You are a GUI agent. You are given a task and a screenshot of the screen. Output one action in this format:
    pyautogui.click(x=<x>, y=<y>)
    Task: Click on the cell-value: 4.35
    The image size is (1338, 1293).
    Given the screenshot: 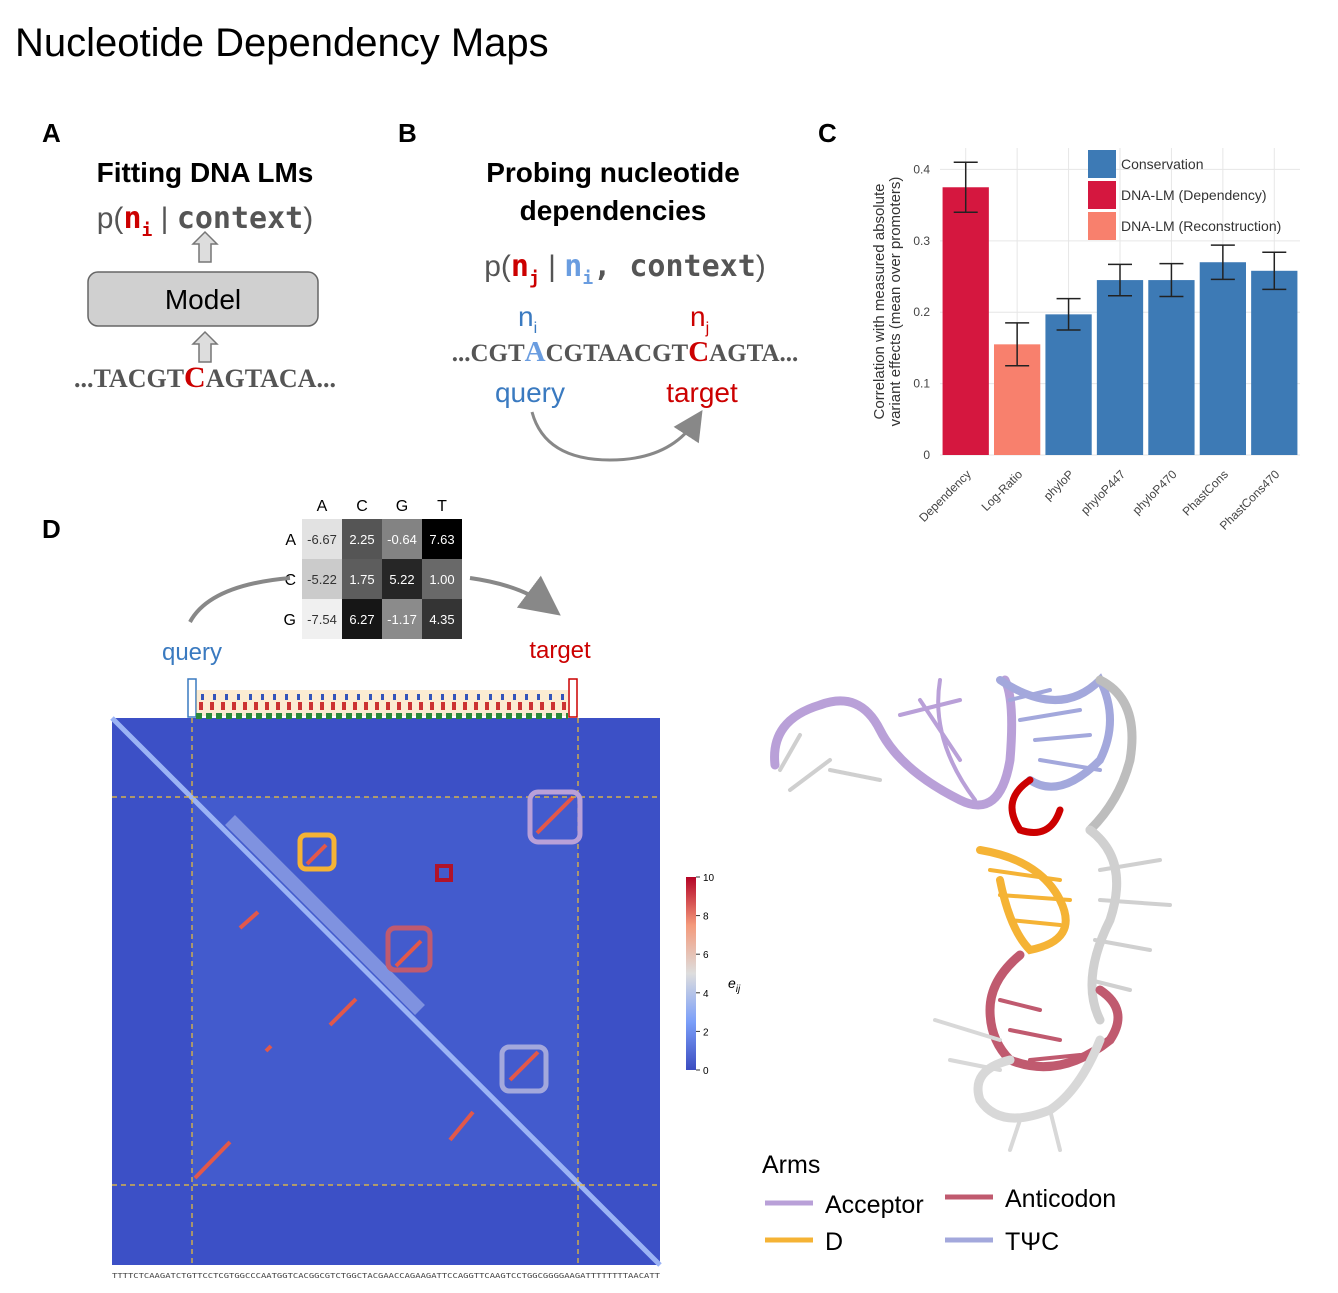 What is the action you would take?
    pyautogui.click(x=441, y=619)
    